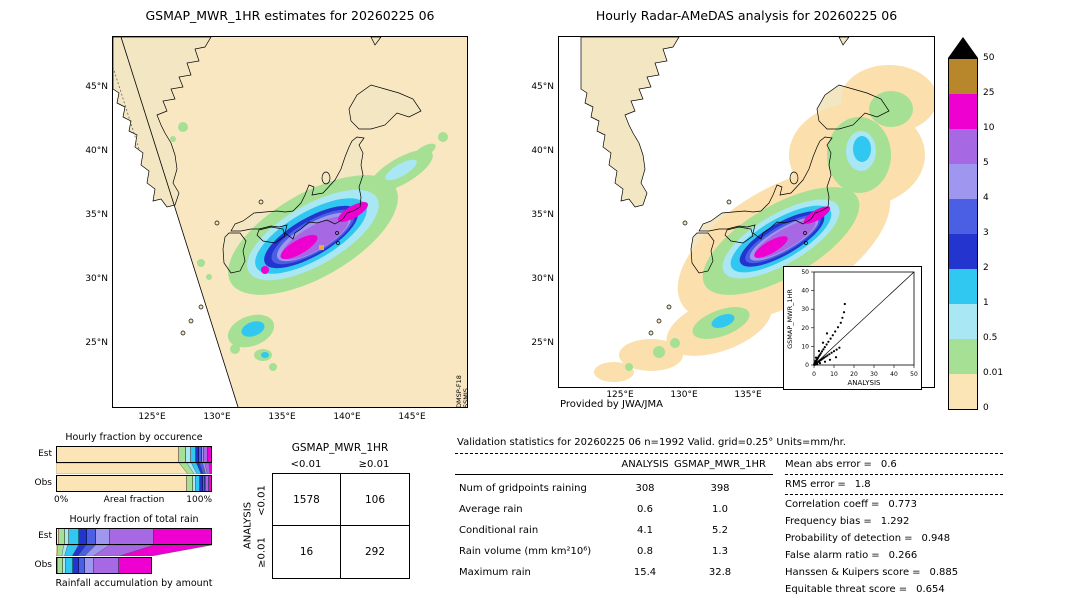 This screenshot has width=1080, height=612. I want to click on inset-y-tick-label: 10, so click(805, 346).